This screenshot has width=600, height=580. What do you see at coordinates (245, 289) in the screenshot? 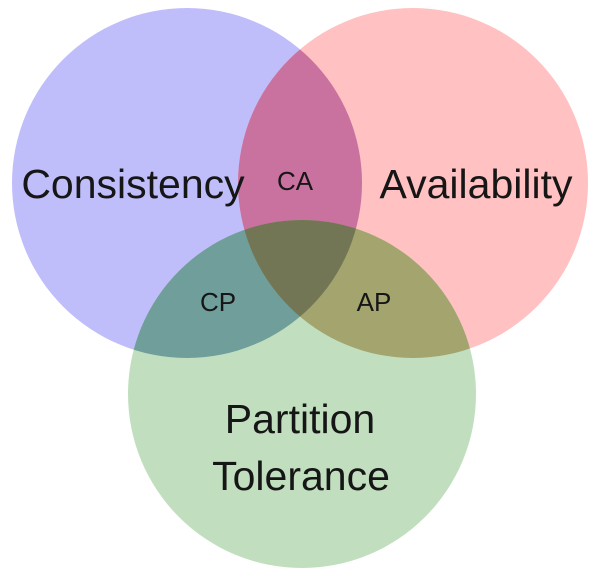
I see `cp-overlap-region` at bounding box center [245, 289].